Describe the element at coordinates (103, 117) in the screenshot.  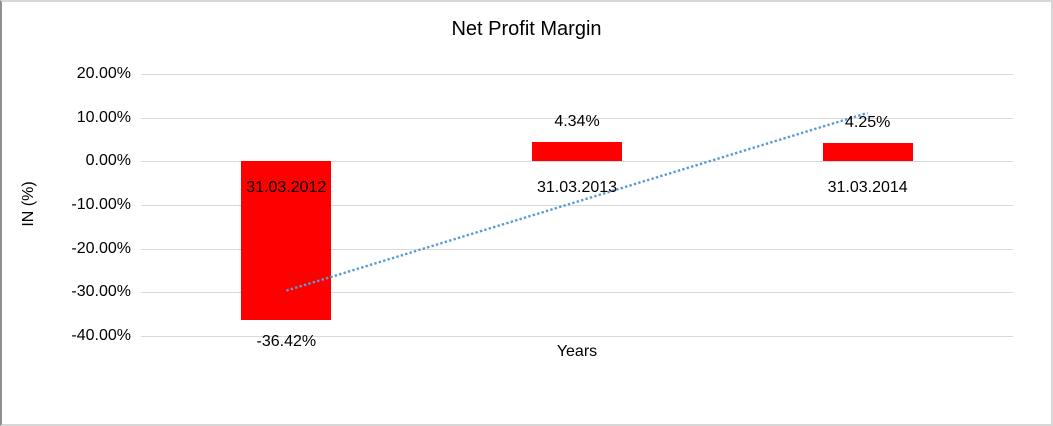
I see `y-tick-label: 10.00%` at that location.